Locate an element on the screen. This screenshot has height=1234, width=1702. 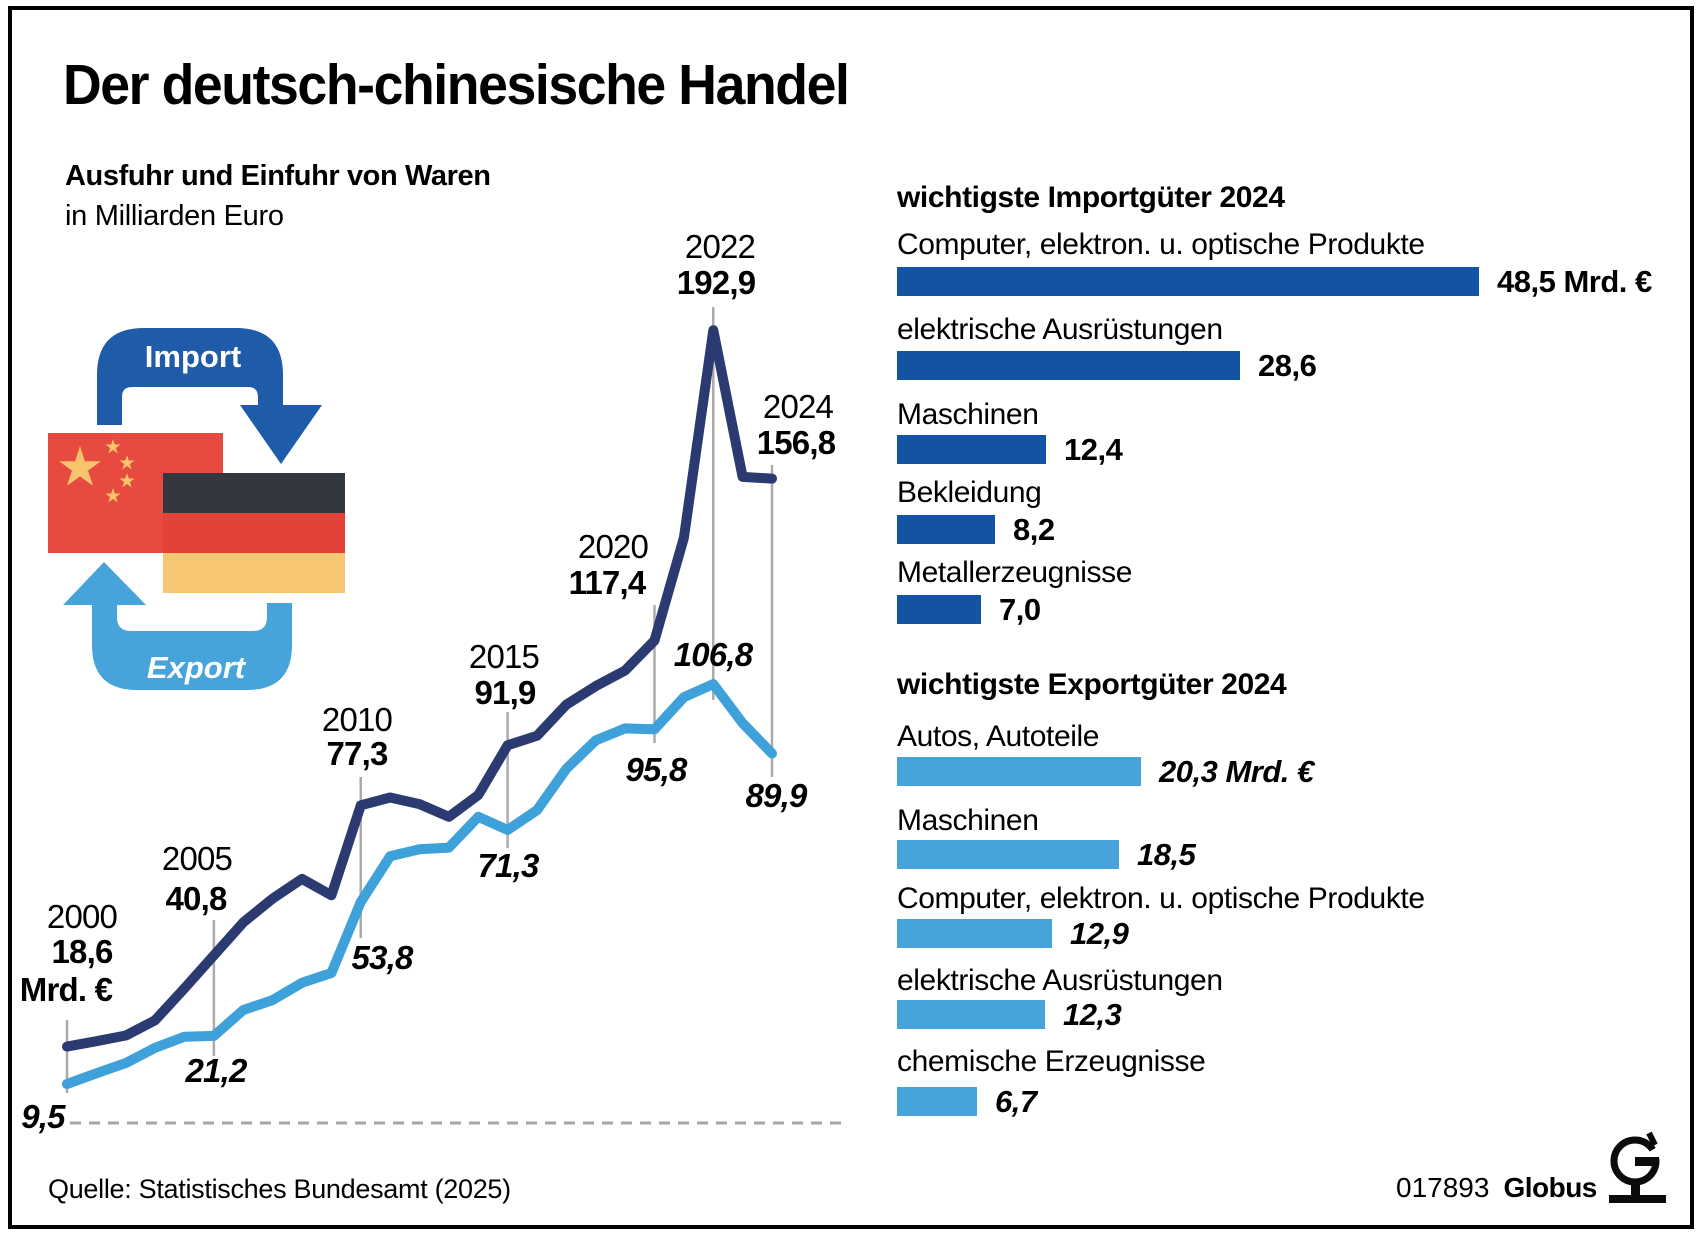
export-value-2015: 71,3 is located at coordinates (508, 865).